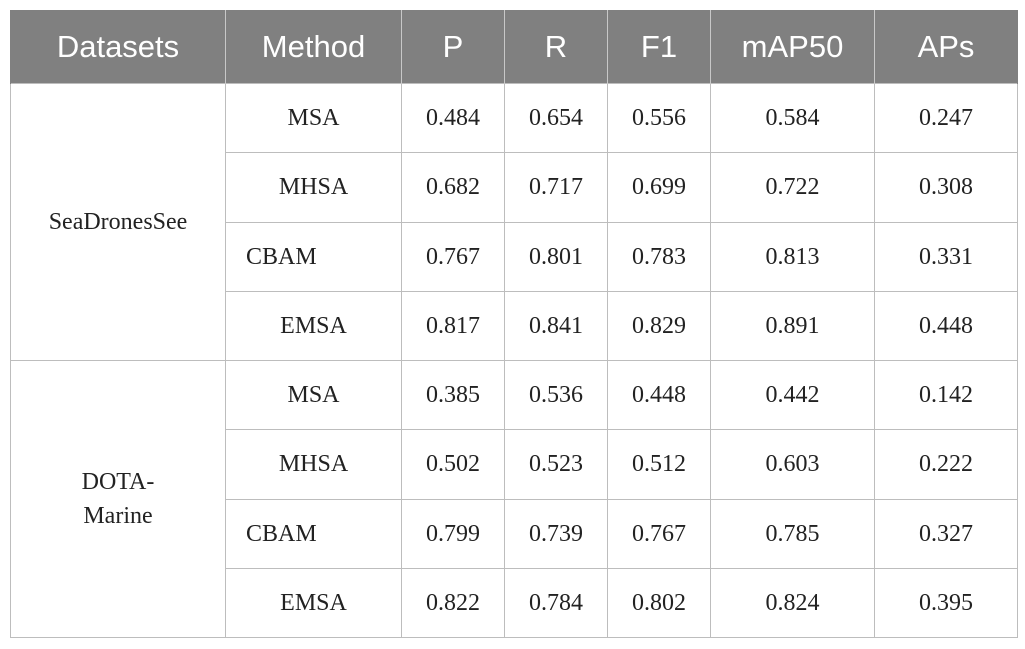 The width and height of the screenshot is (1025, 649). Describe the element at coordinates (946, 118) in the screenshot. I see `aps-cell: 0.247` at that location.